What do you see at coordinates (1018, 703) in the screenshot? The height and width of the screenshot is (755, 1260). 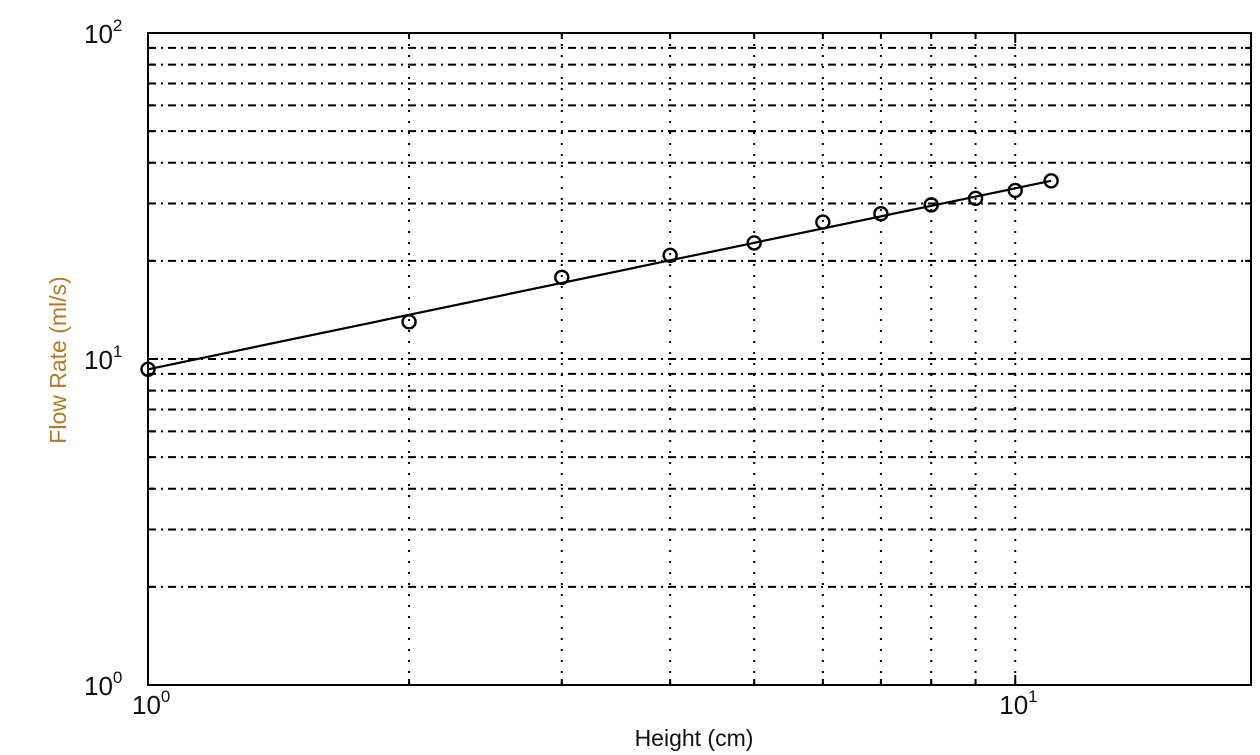 I see `x-tick-label: 10¹` at bounding box center [1018, 703].